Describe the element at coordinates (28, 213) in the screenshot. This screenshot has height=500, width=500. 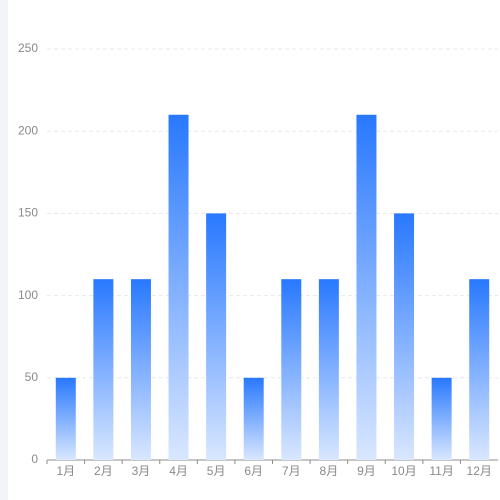
I see `y-tick-label: 150` at that location.